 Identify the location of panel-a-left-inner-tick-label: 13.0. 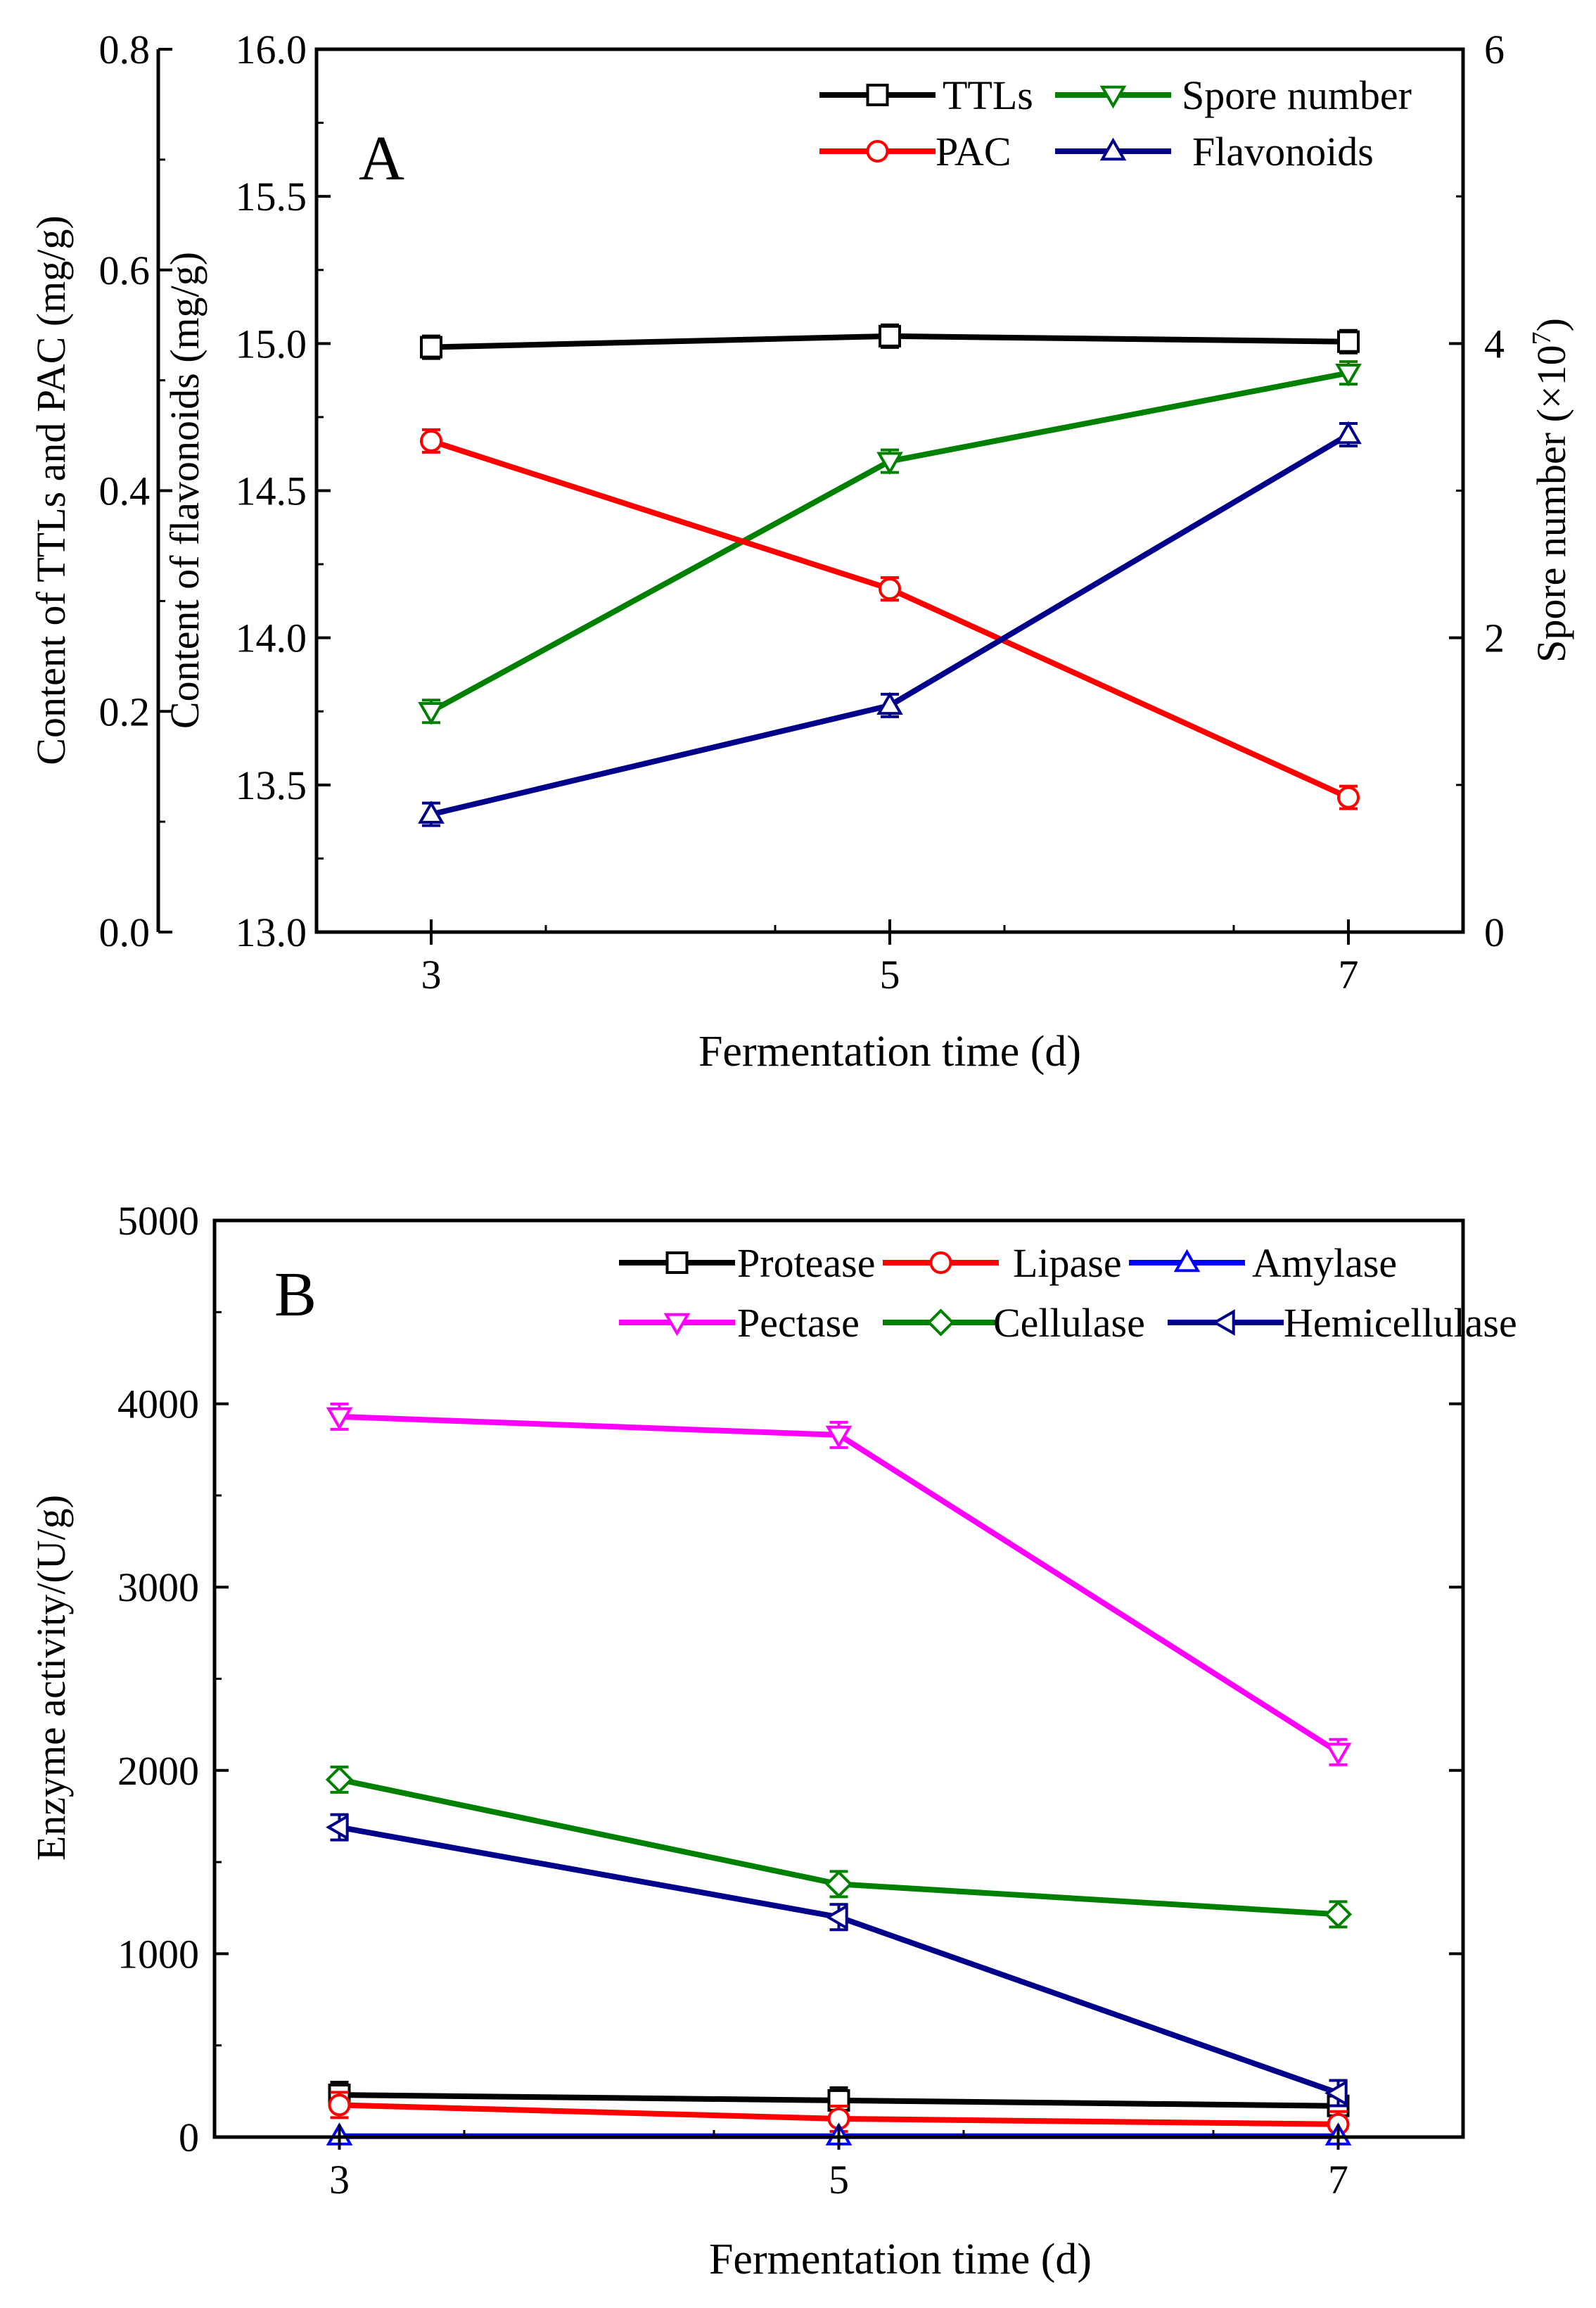
(271, 932).